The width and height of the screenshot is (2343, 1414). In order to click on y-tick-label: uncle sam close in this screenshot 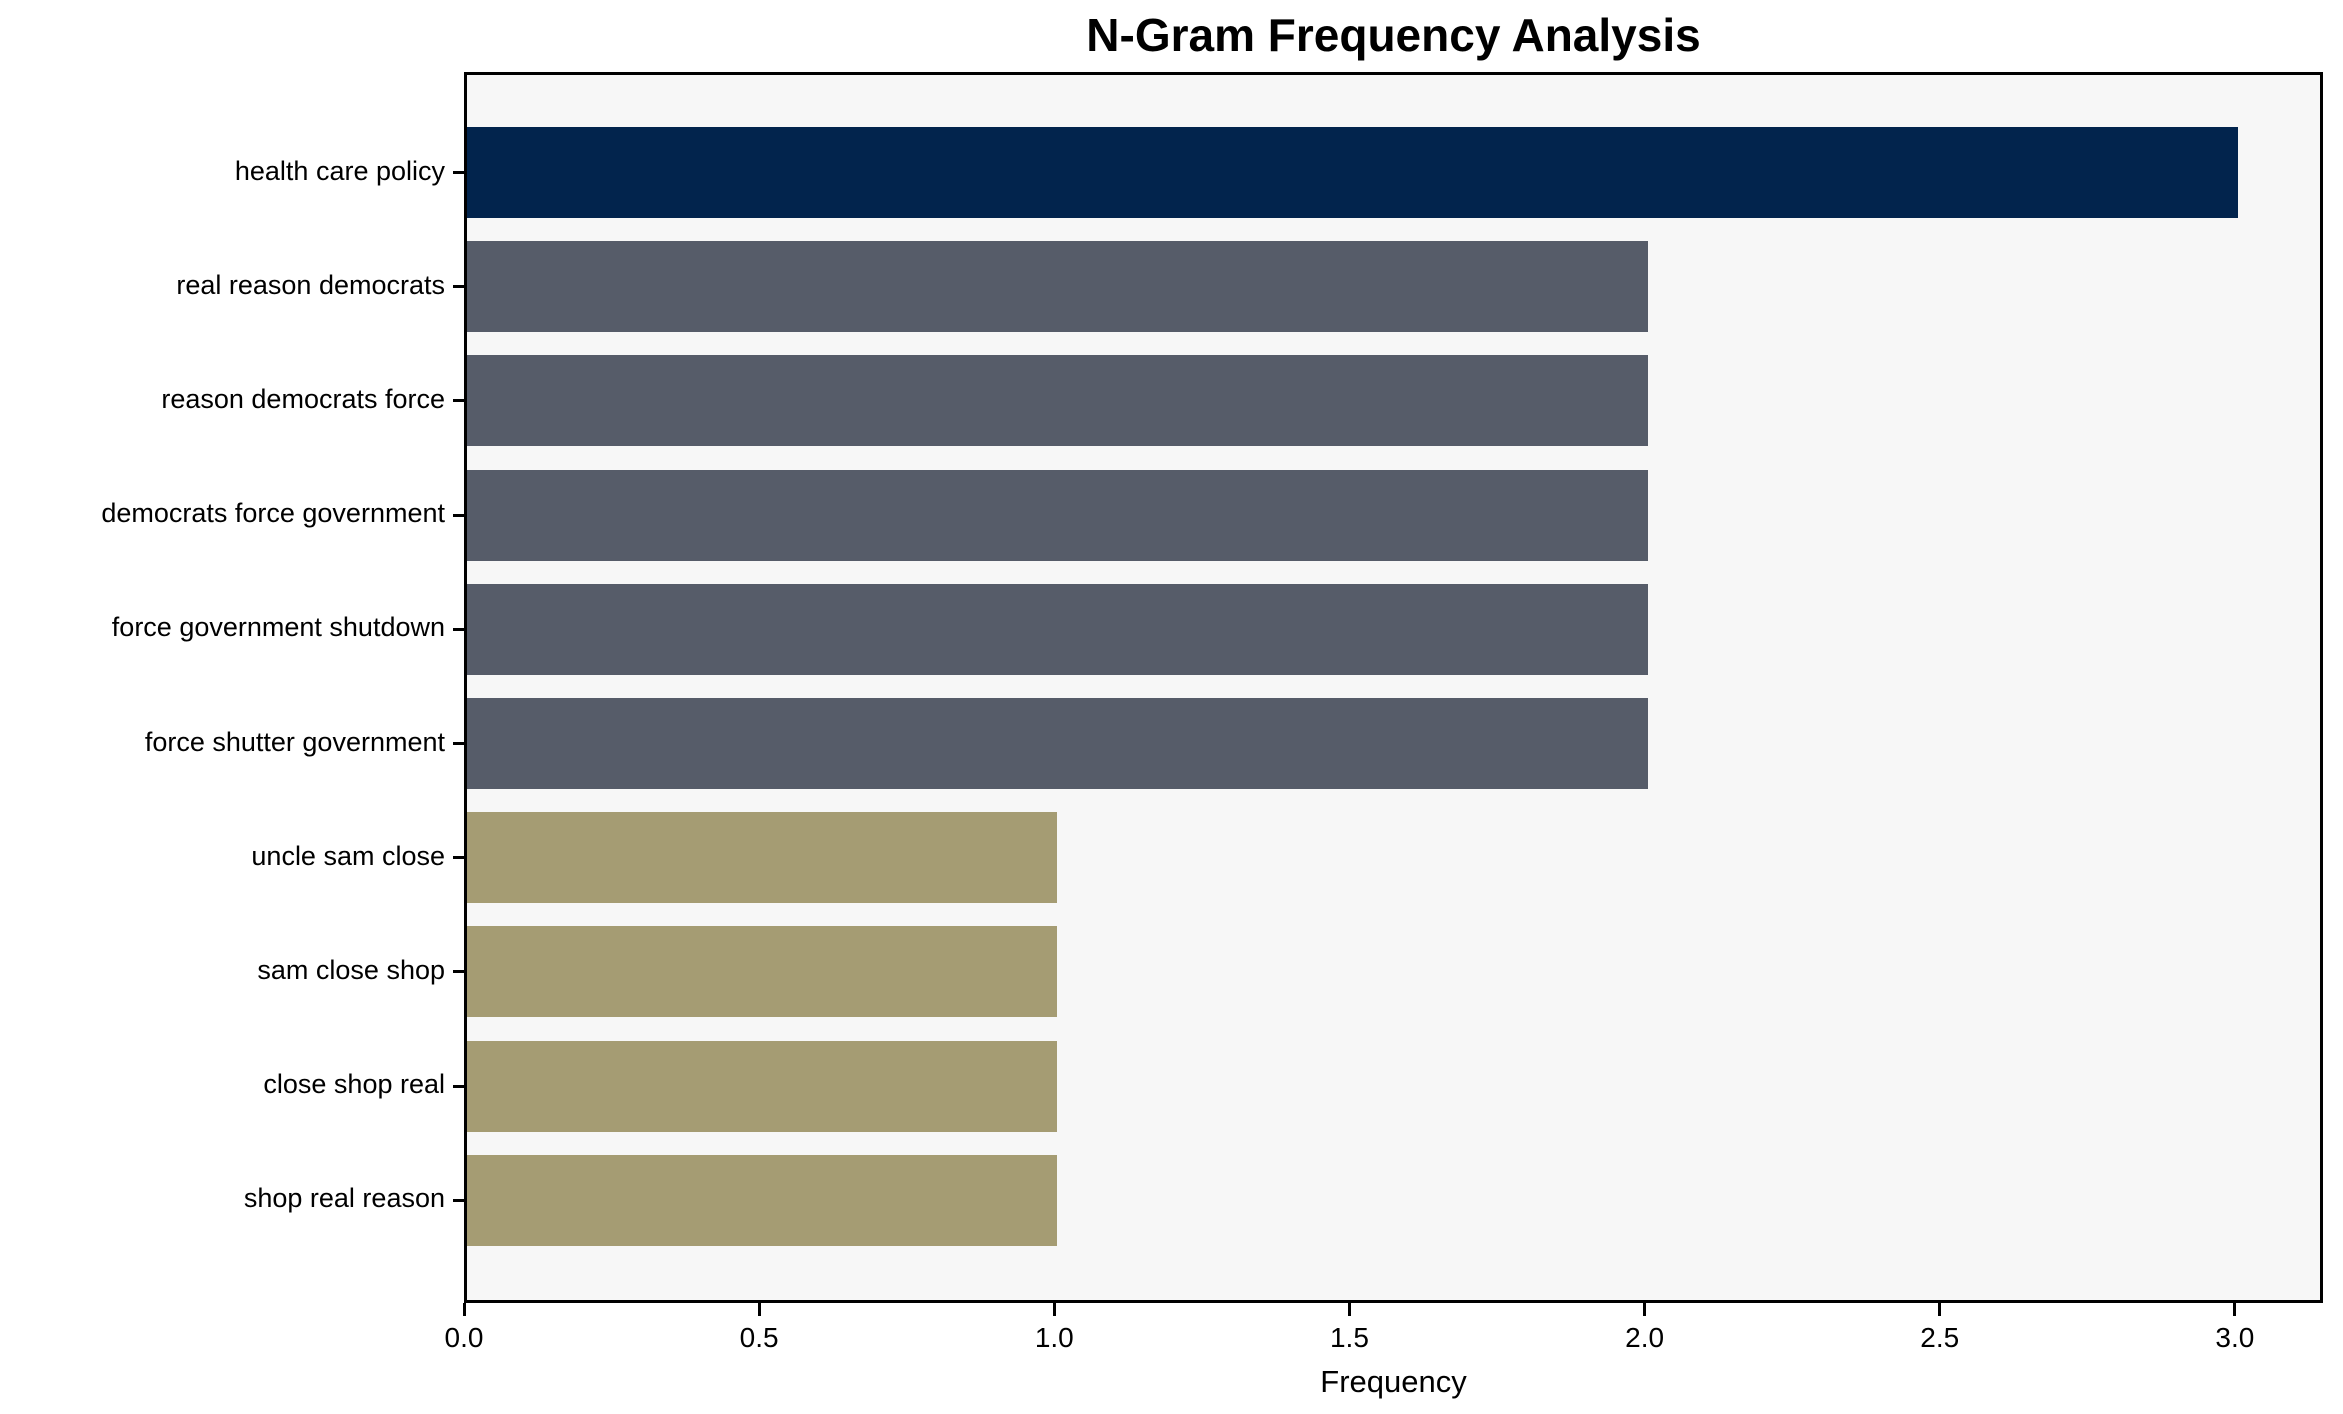, I will do `click(348, 855)`.